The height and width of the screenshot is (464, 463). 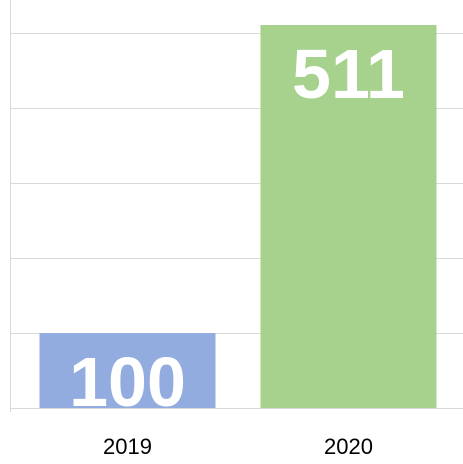 What do you see at coordinates (238, 446) in the screenshot?
I see `x-tick-labels: 2019 2020` at bounding box center [238, 446].